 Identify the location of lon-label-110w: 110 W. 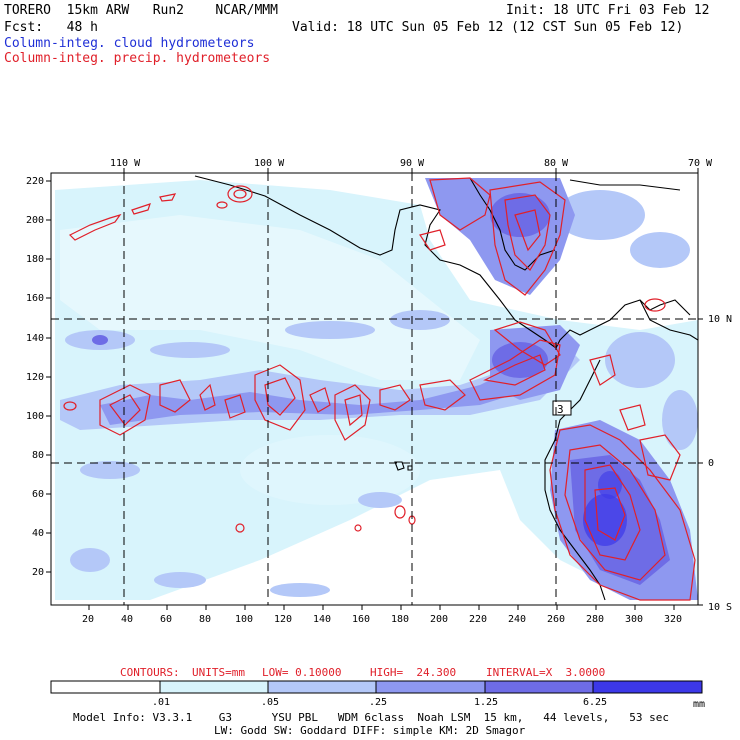
(125, 163).